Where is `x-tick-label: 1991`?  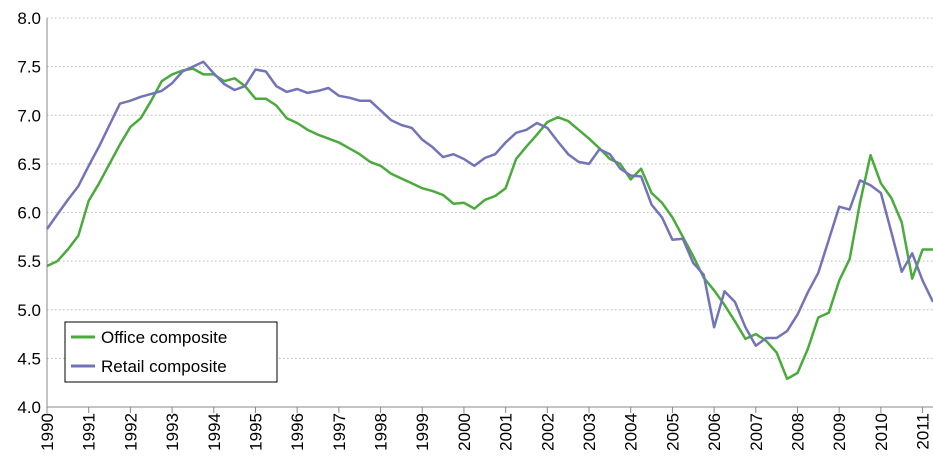
x-tick-label: 1991 is located at coordinates (89, 432).